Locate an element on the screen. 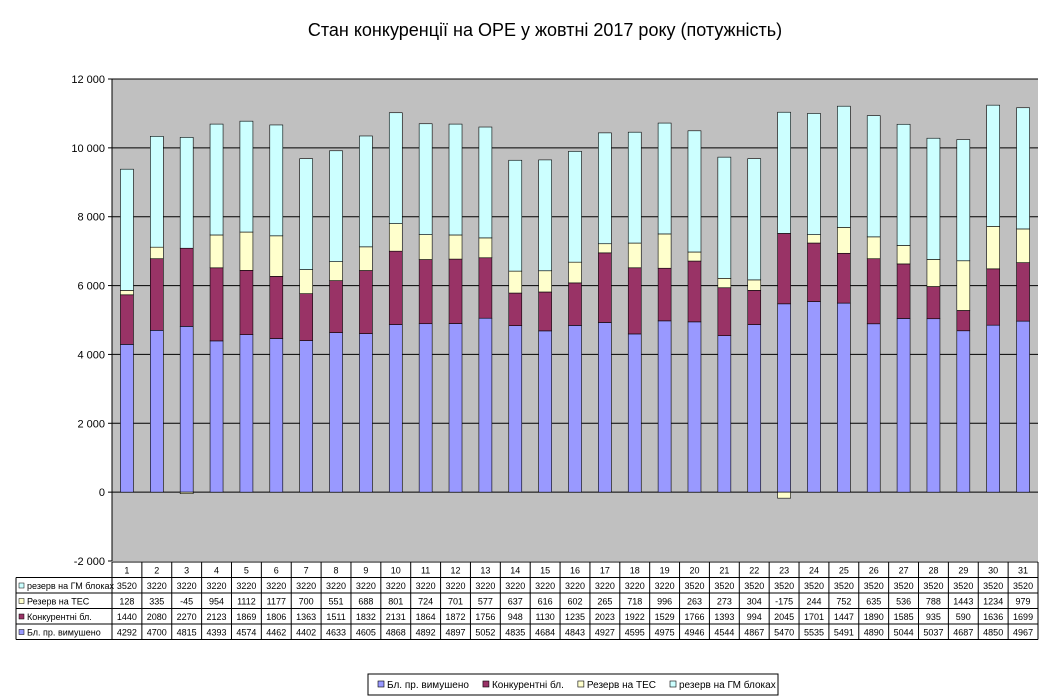 Image resolution: width=1049 pixels, height=697 pixels. y-axis: -2 000 0 2 000 4 000 6 000 8 000 10 000 12 000 is located at coordinates (92, 321).